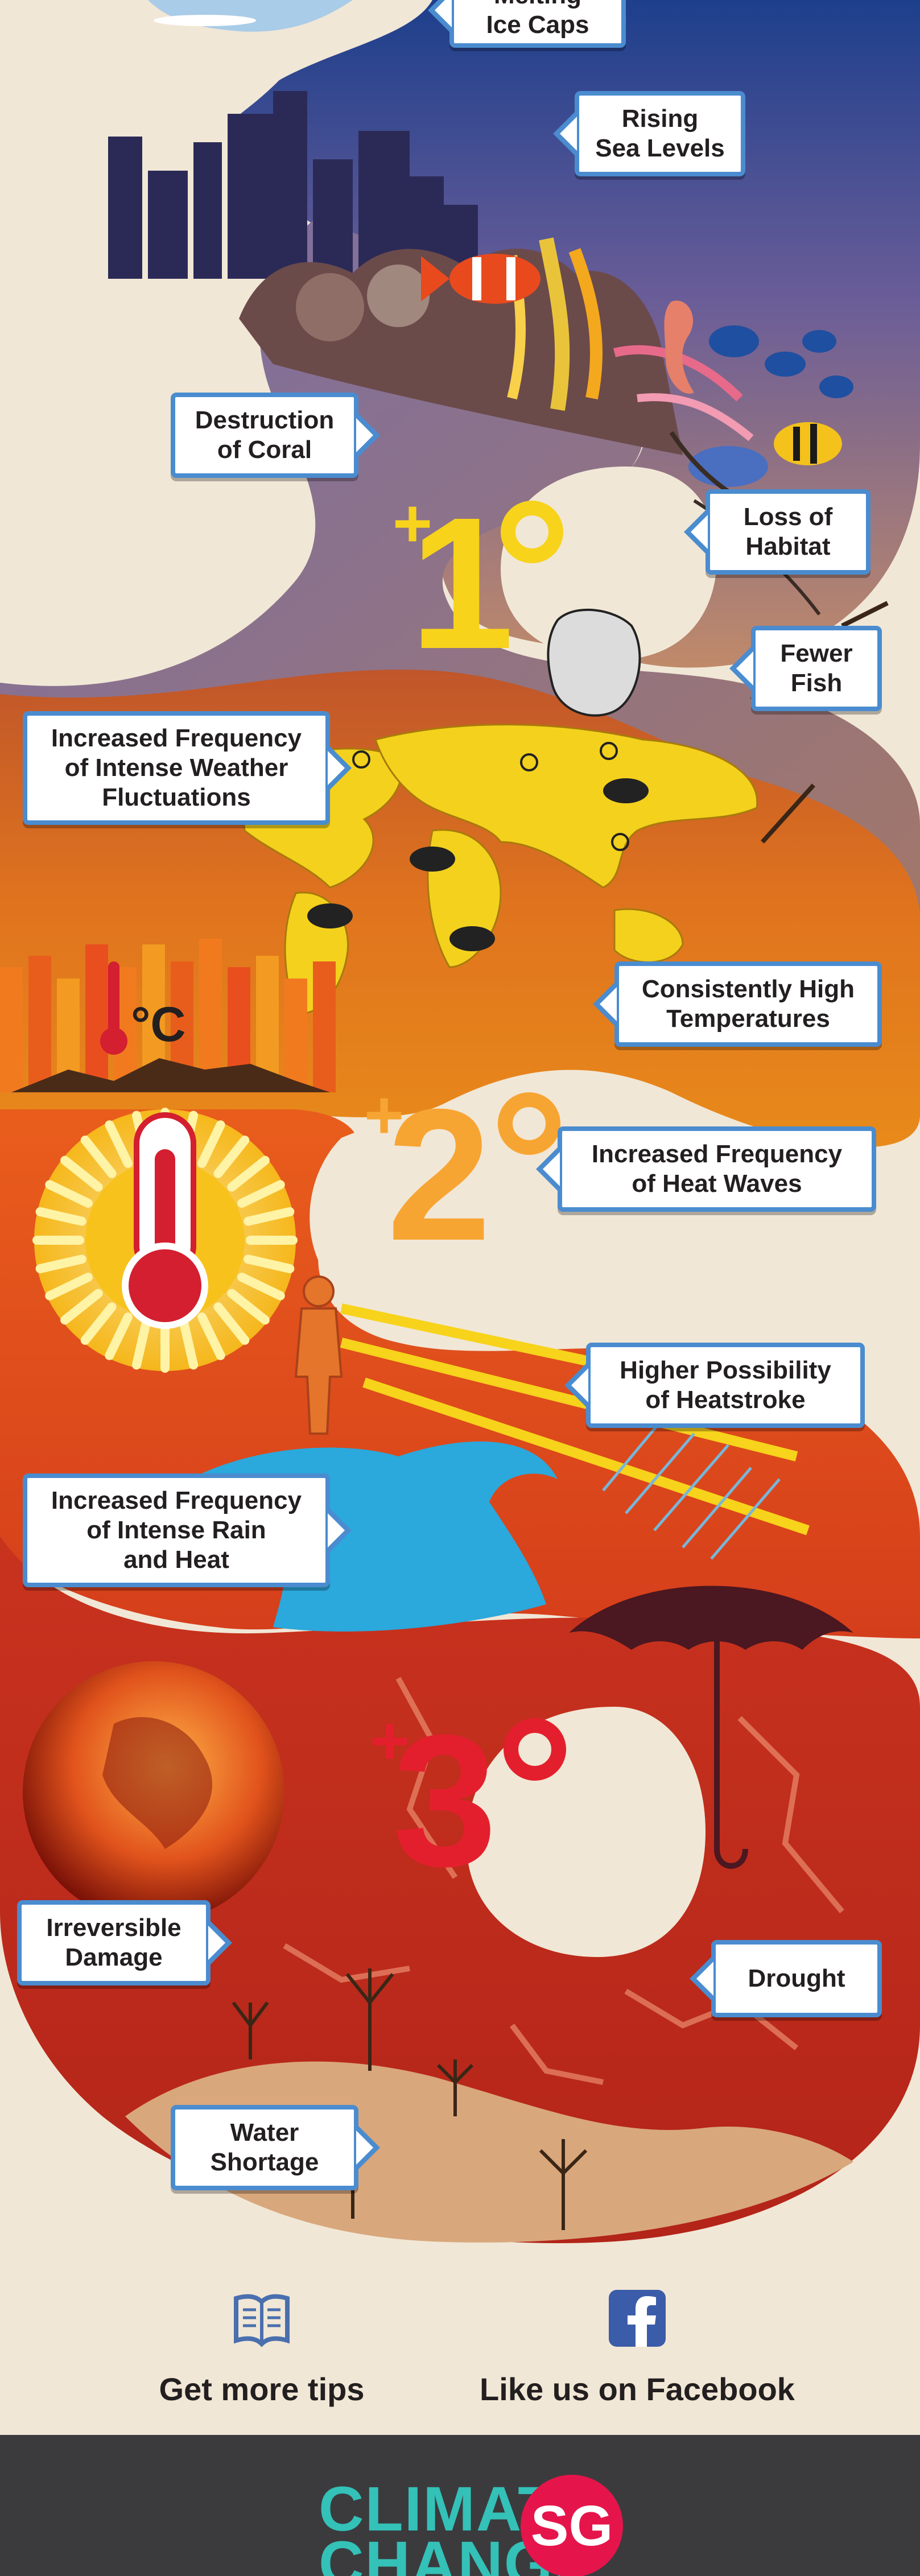 This screenshot has height=2576, width=920. What do you see at coordinates (638, 2348) in the screenshot?
I see `facebook-link: Like us on Facebook` at bounding box center [638, 2348].